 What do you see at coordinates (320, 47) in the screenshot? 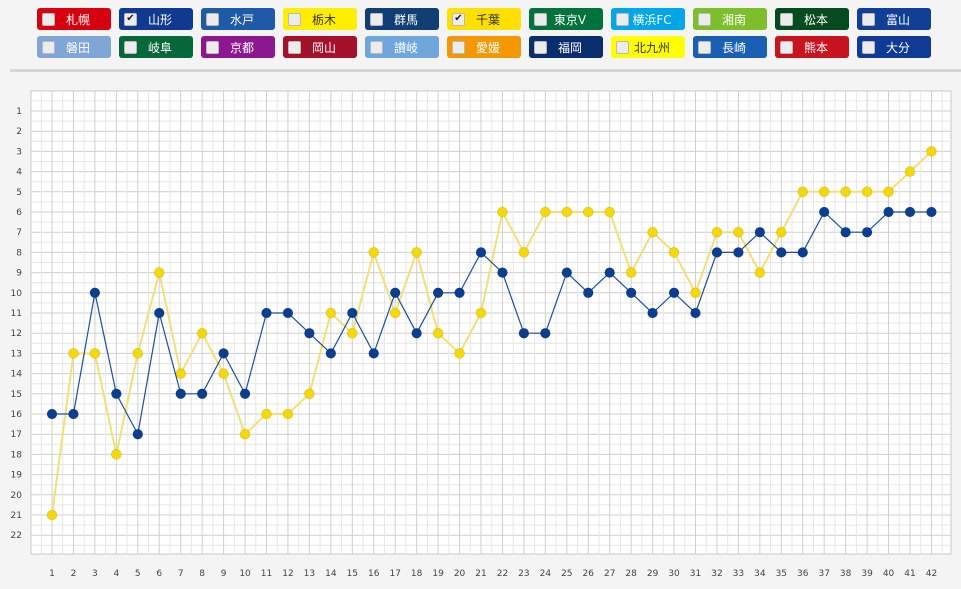
I see `team-toggle-15: 岡山` at bounding box center [320, 47].